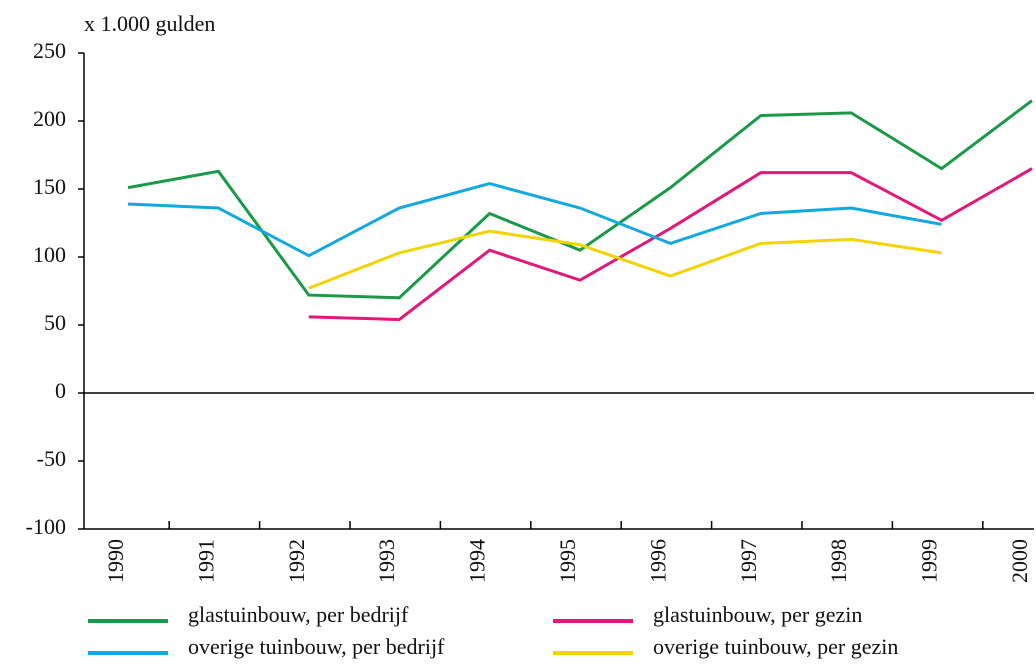 This screenshot has width=1036, height=665. What do you see at coordinates (115, 561) in the screenshot?
I see `x-tick-label: 1990` at bounding box center [115, 561].